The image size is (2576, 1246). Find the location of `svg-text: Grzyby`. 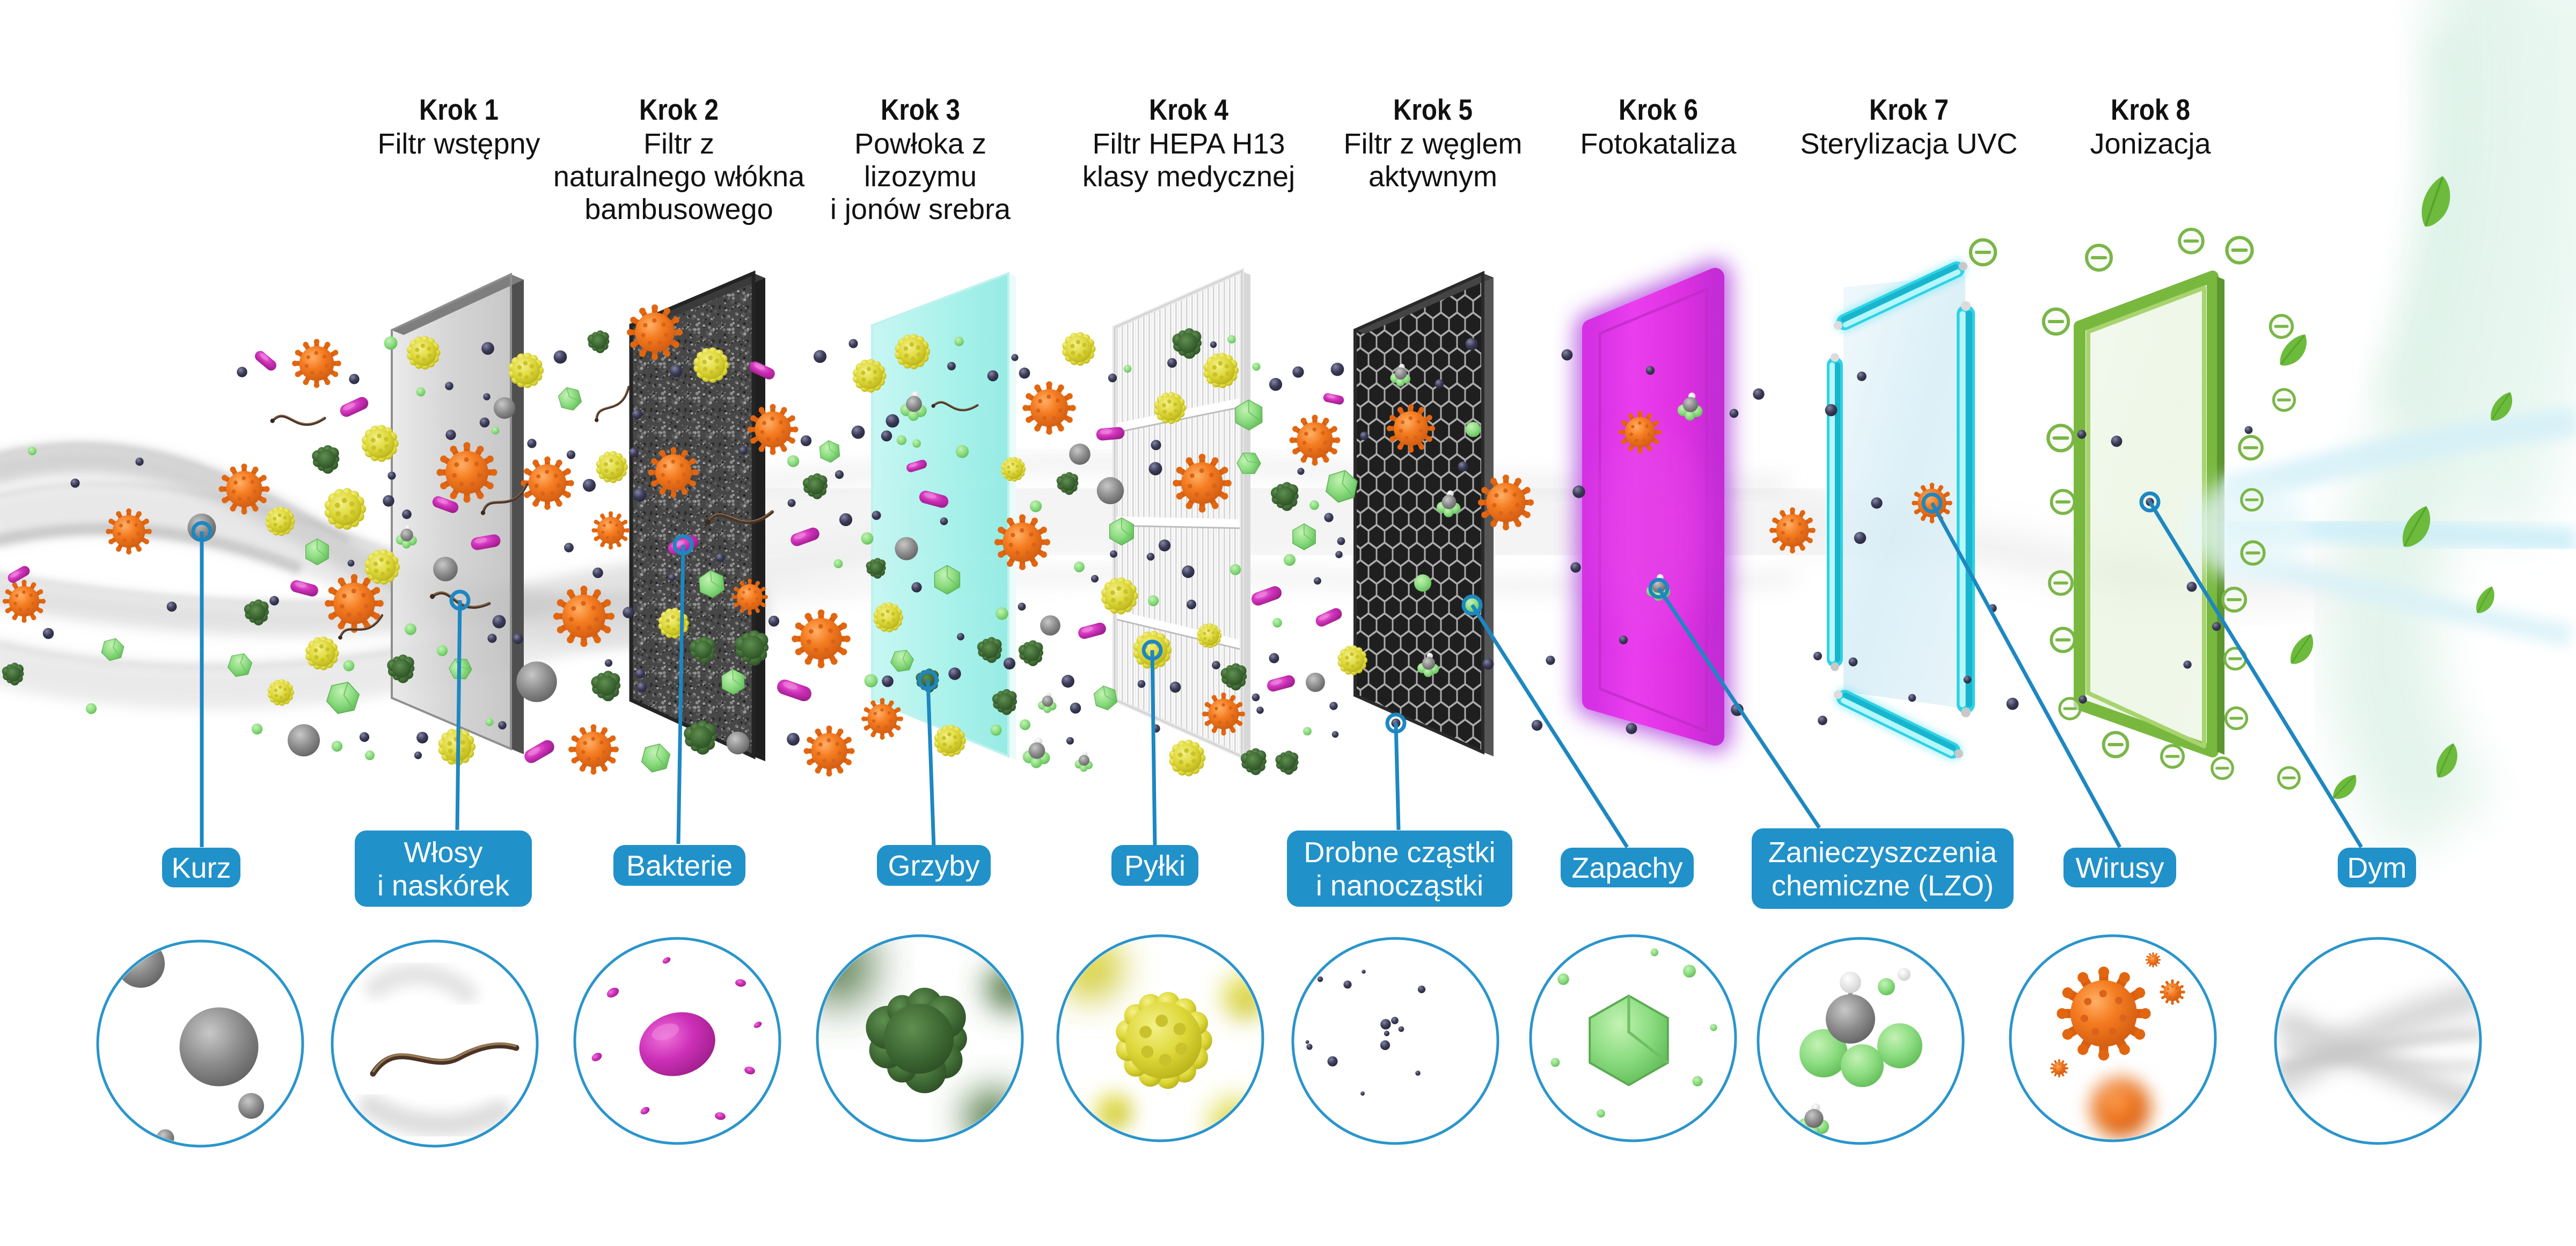

svg-text: Grzyby is located at coordinates (933, 866).